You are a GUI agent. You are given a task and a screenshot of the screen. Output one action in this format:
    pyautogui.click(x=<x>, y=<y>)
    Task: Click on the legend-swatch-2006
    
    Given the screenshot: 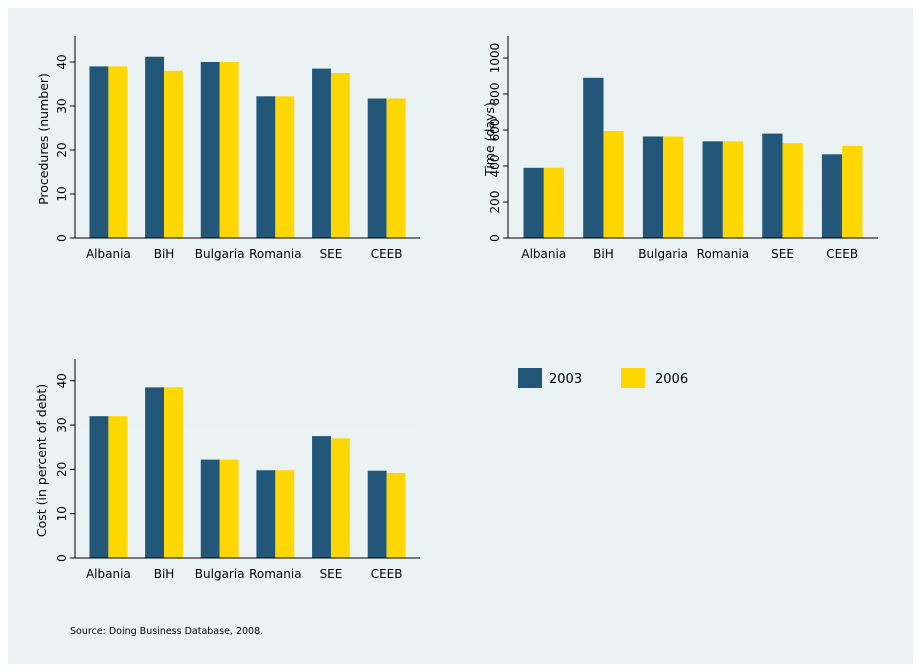 What is the action you would take?
    pyautogui.click(x=633, y=378)
    